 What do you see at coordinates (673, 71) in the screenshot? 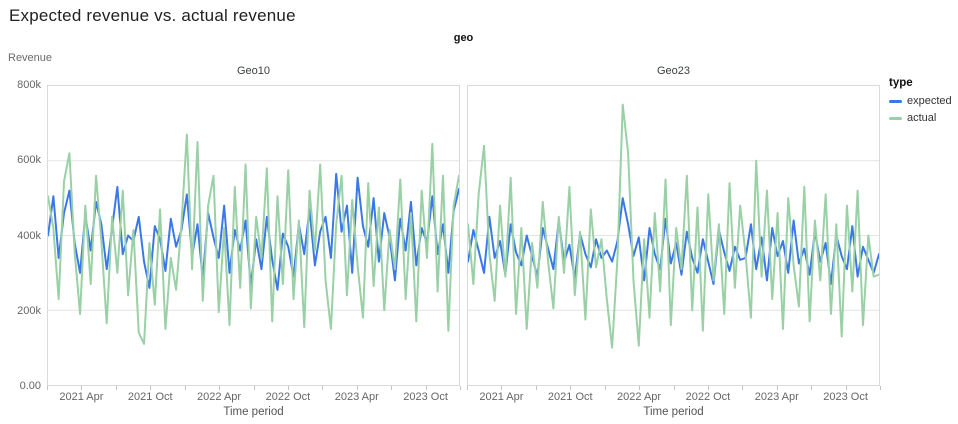
I see `facet-title-geo23: Geo23` at bounding box center [673, 71].